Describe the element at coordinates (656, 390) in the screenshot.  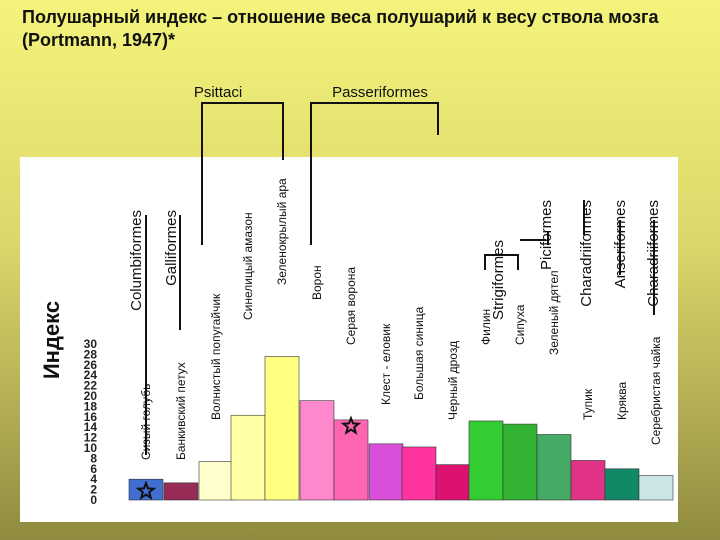
I see `category-label: Серебристая чайка` at that location.